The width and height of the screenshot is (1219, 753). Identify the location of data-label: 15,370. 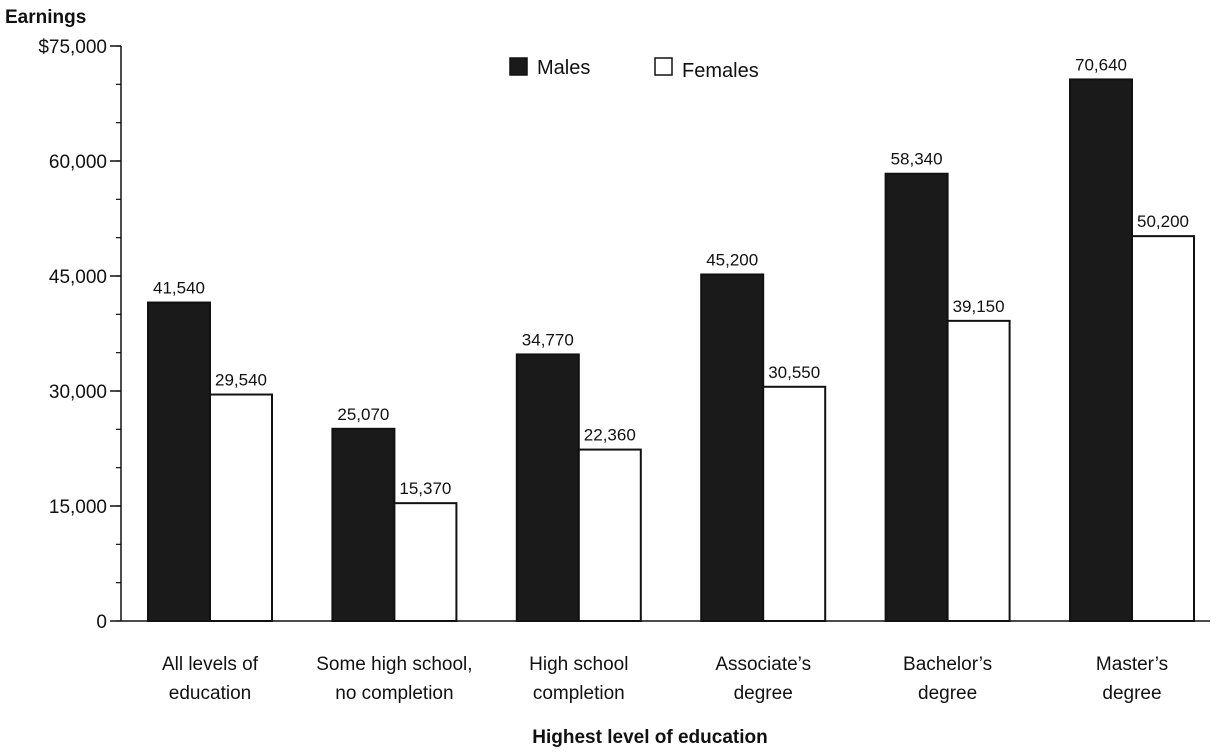
(425, 488).